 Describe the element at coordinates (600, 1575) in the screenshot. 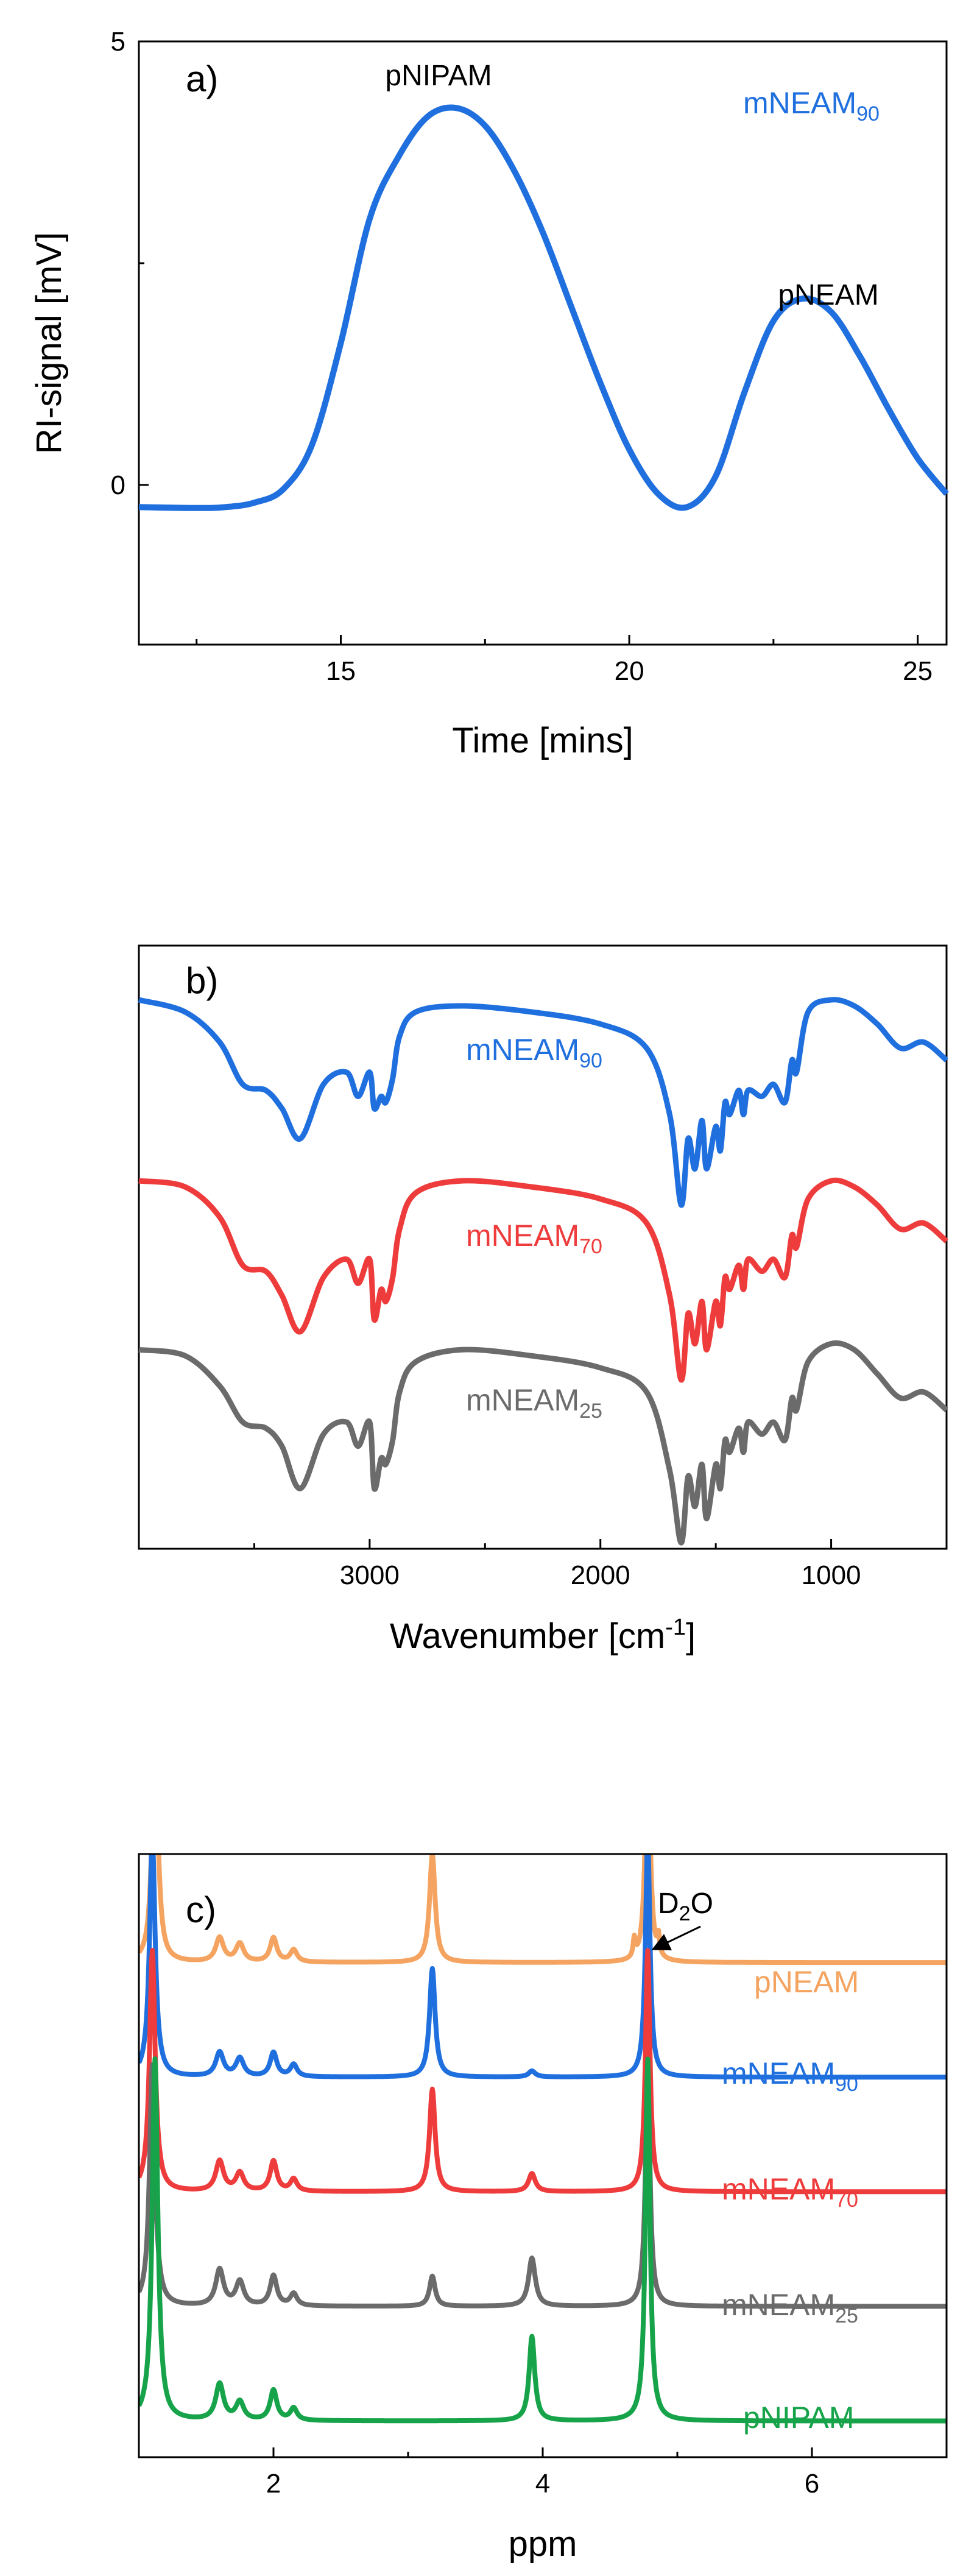

I see `panel-b-xtick-label: 2000` at that location.